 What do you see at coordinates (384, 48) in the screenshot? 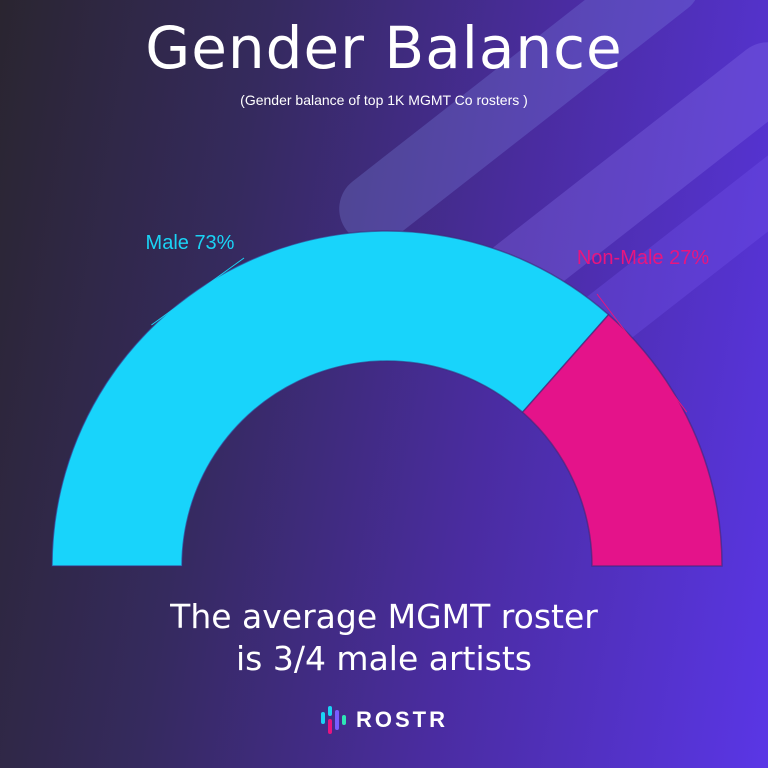
I see `page-title: Gender Balance` at bounding box center [384, 48].